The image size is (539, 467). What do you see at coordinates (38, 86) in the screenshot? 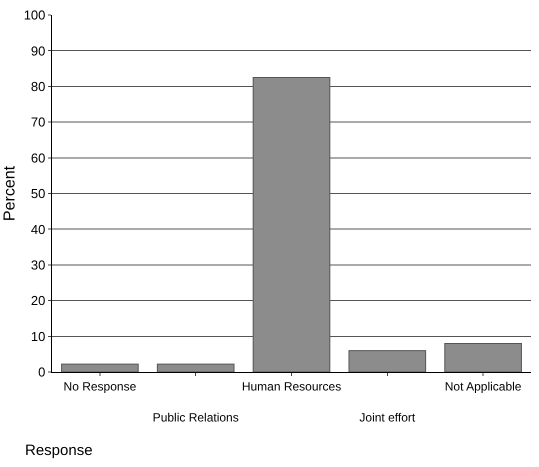
I see `y-tick-label: 80` at bounding box center [38, 86].